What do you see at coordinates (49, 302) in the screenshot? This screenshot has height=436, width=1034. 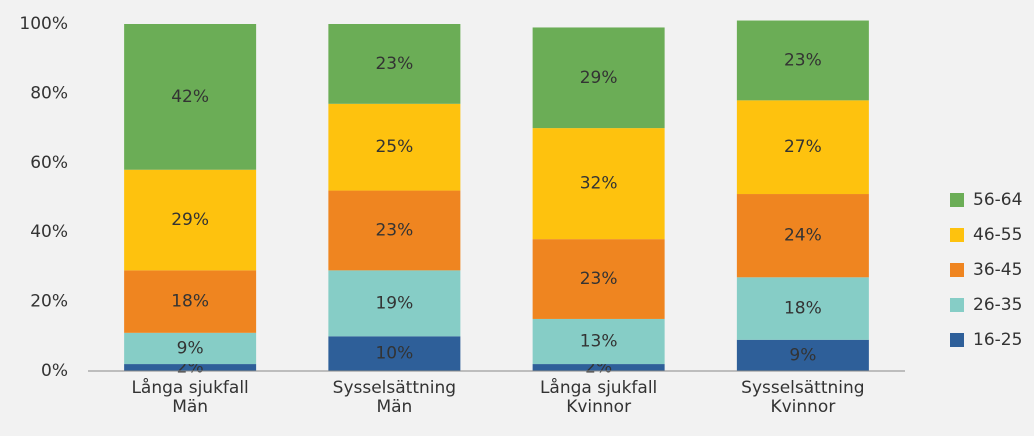 I see `y-tick-label: 20%` at bounding box center [49, 302].